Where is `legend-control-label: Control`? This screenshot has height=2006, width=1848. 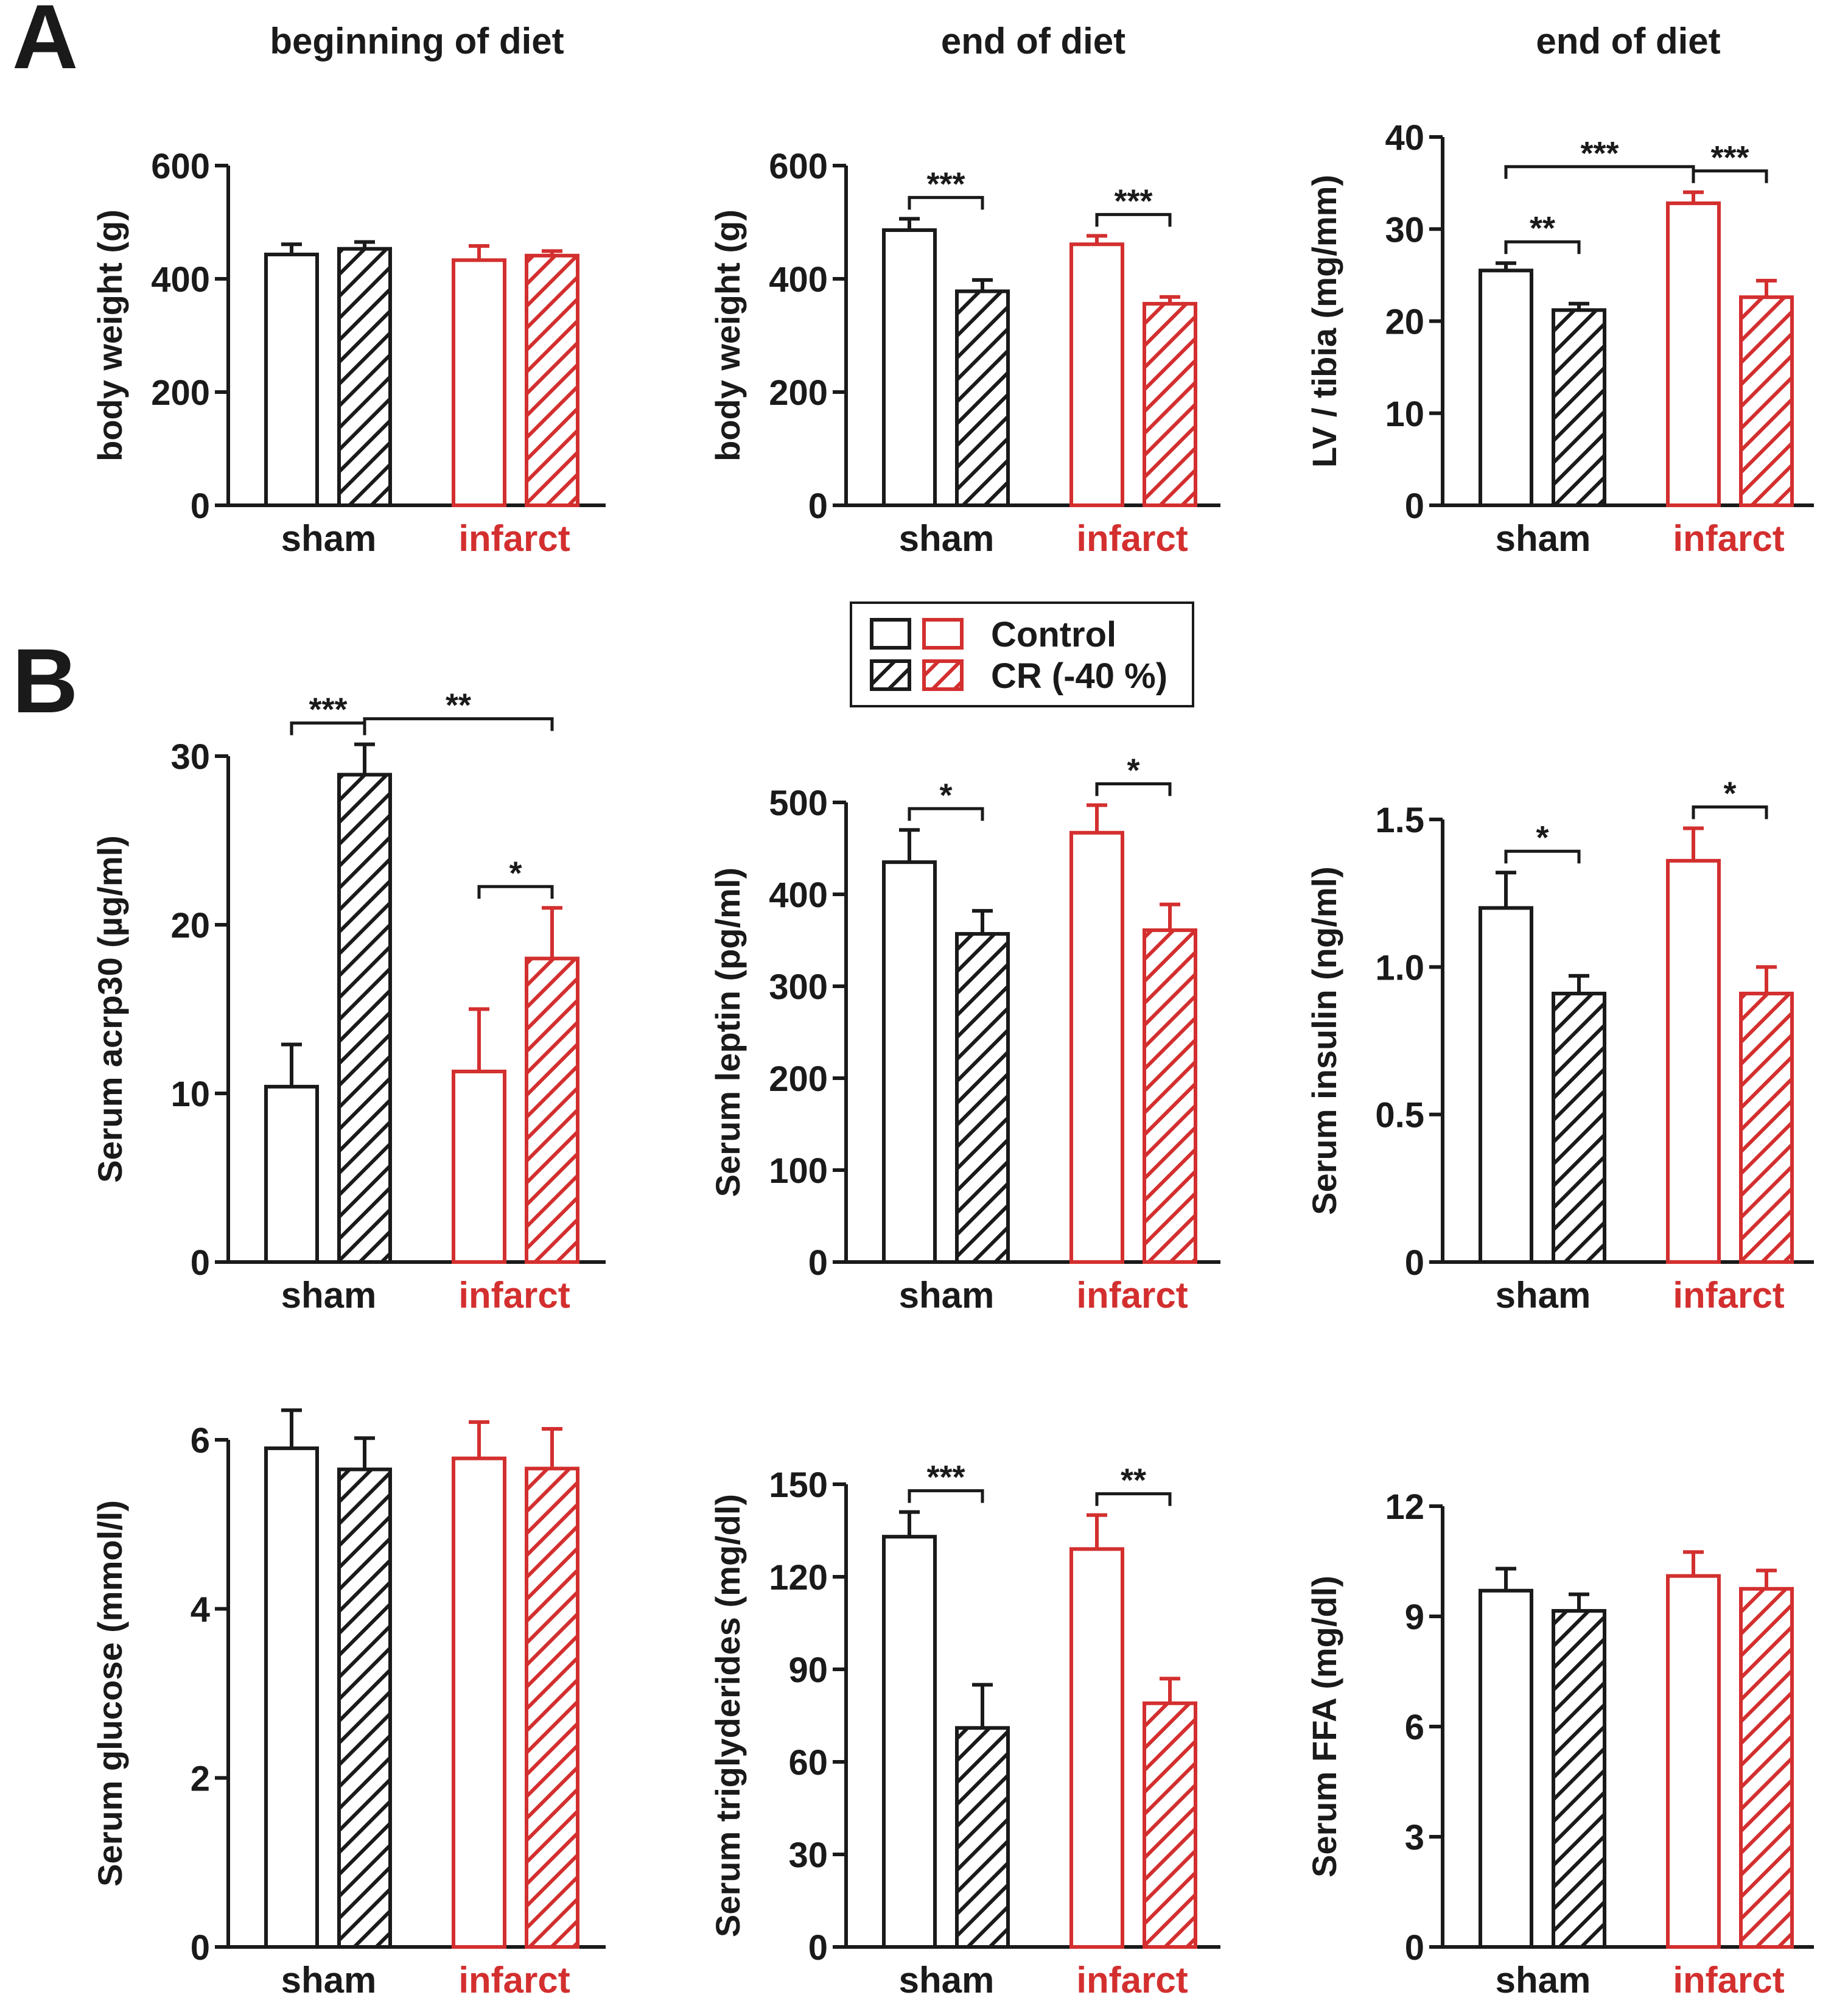 legend-control-label: Control is located at coordinates (1053, 634).